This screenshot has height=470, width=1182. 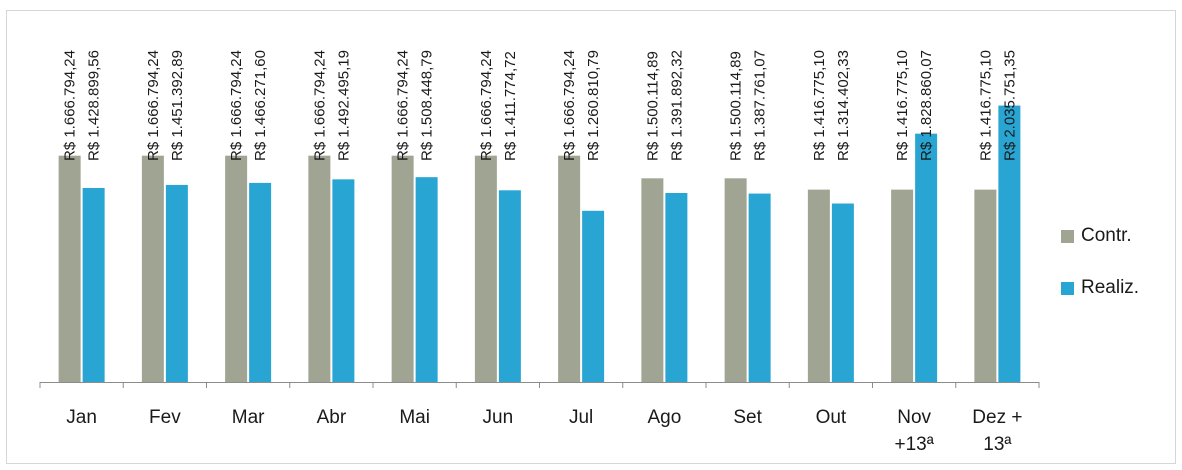 What do you see at coordinates (569, 105) in the screenshot?
I see `value-label-contr-6: R$ 1.666.794,24` at bounding box center [569, 105].